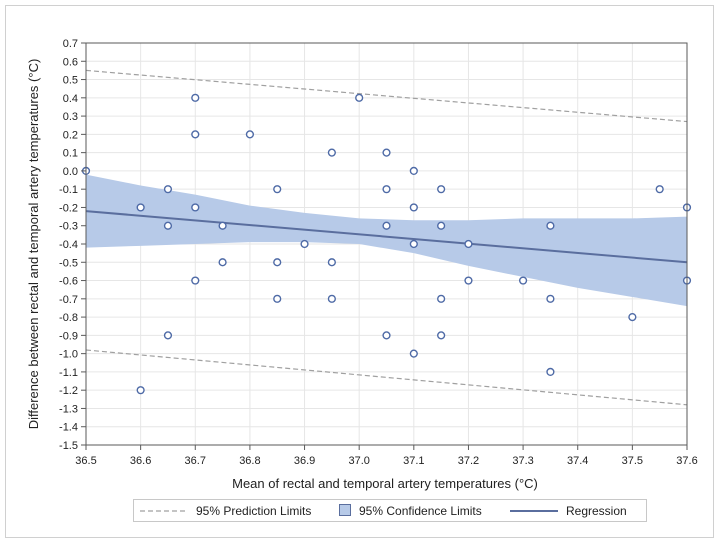  What do you see at coordinates (68, 428) in the screenshot?
I see `y-tick-label: -1.4` at bounding box center [68, 428].